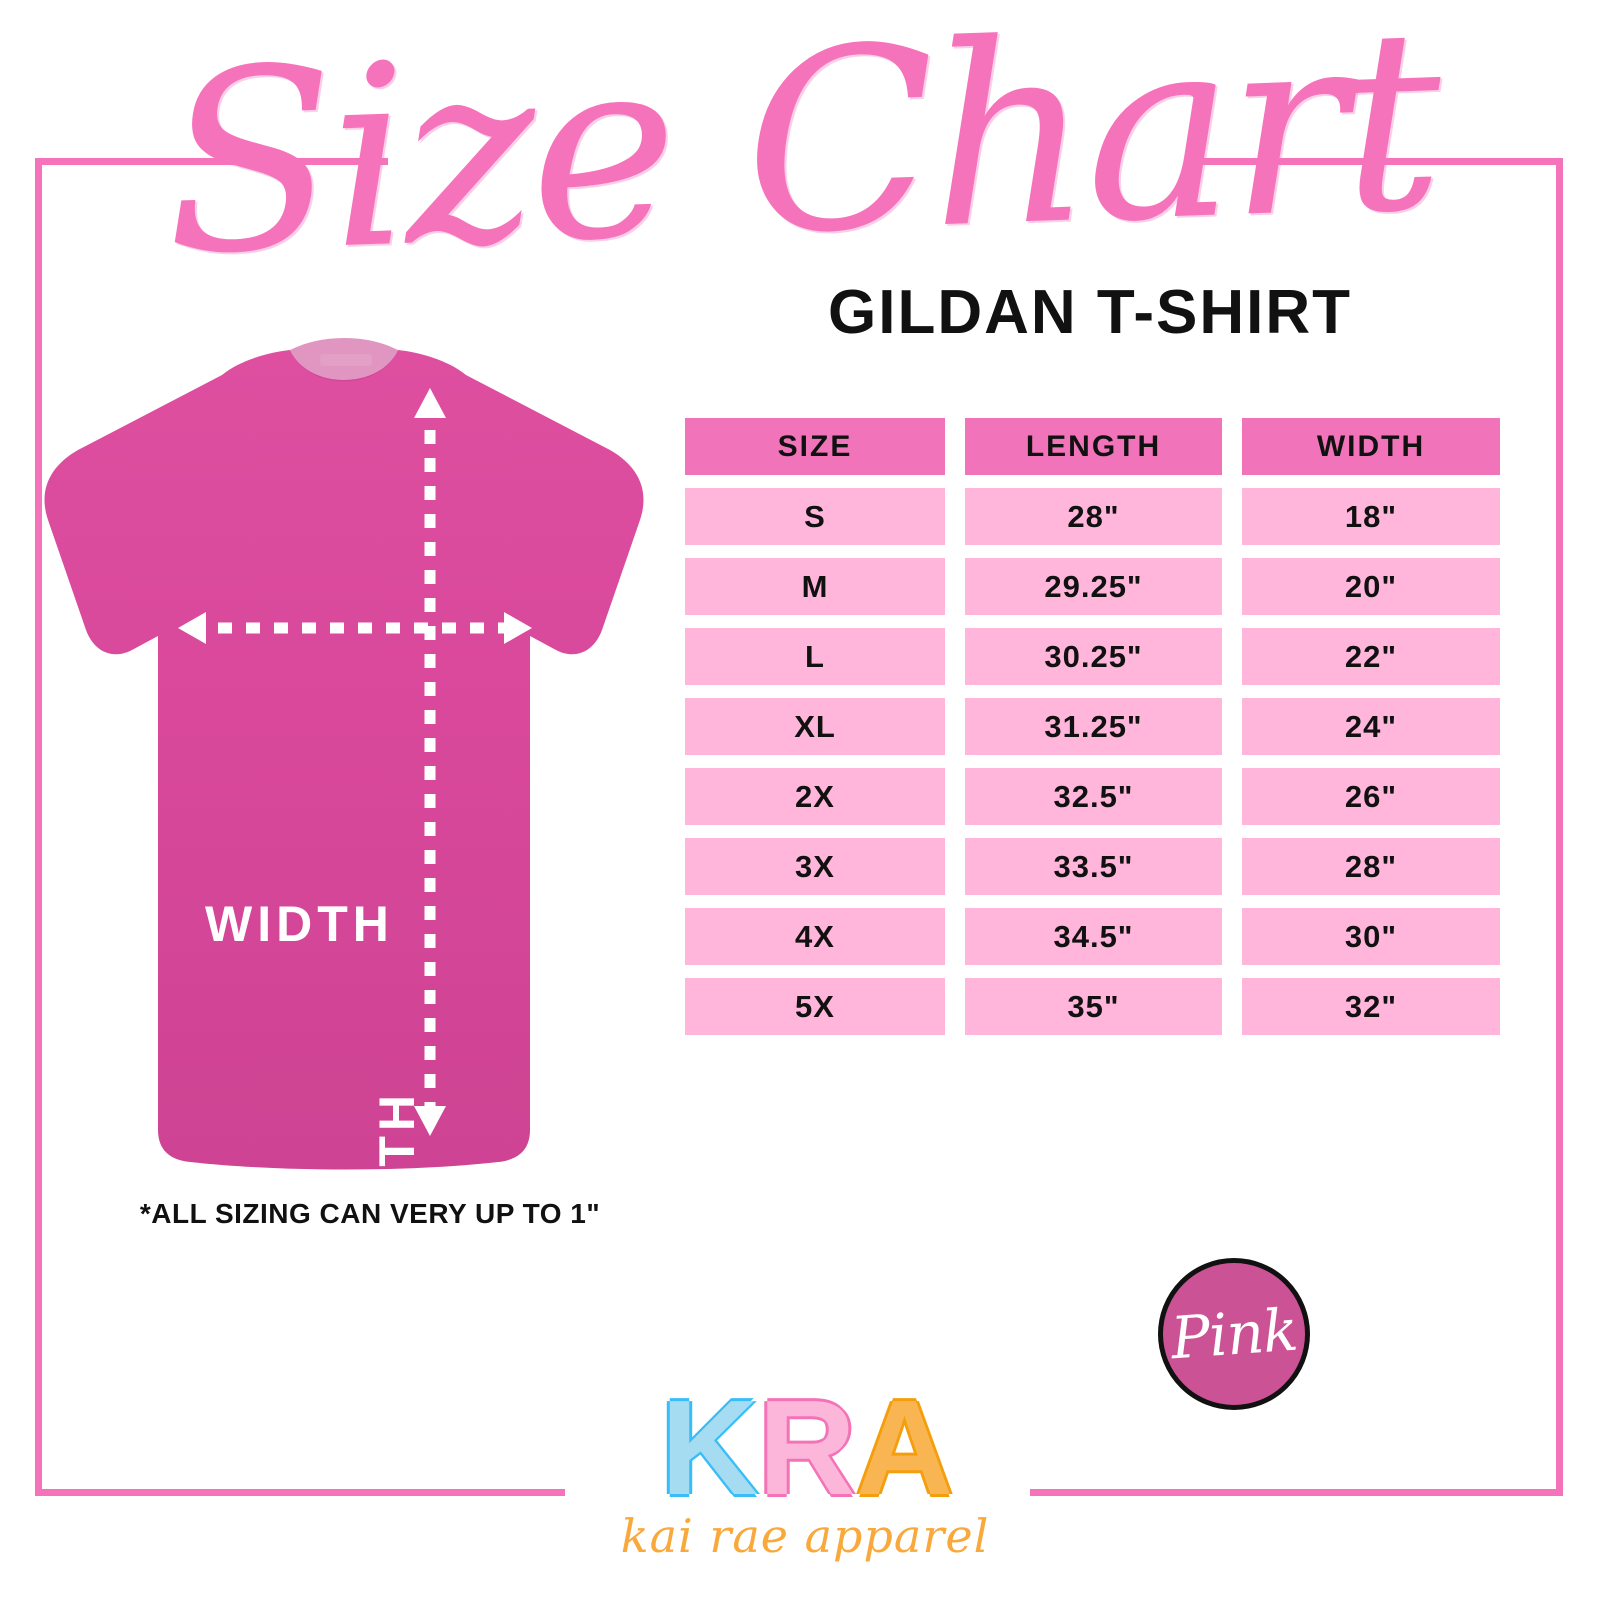 The width and height of the screenshot is (1600, 1600). What do you see at coordinates (1371, 446) in the screenshot?
I see `column-header-width: WIDTH` at bounding box center [1371, 446].